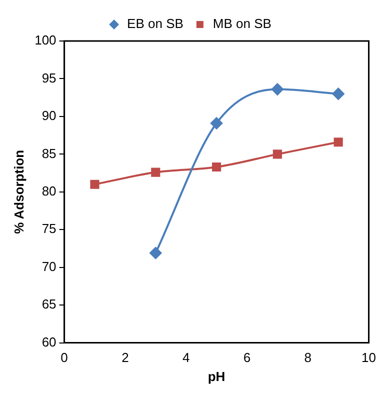  What do you see at coordinates (49, 116) in the screenshot?
I see `y-tick-label: 90` at bounding box center [49, 116].